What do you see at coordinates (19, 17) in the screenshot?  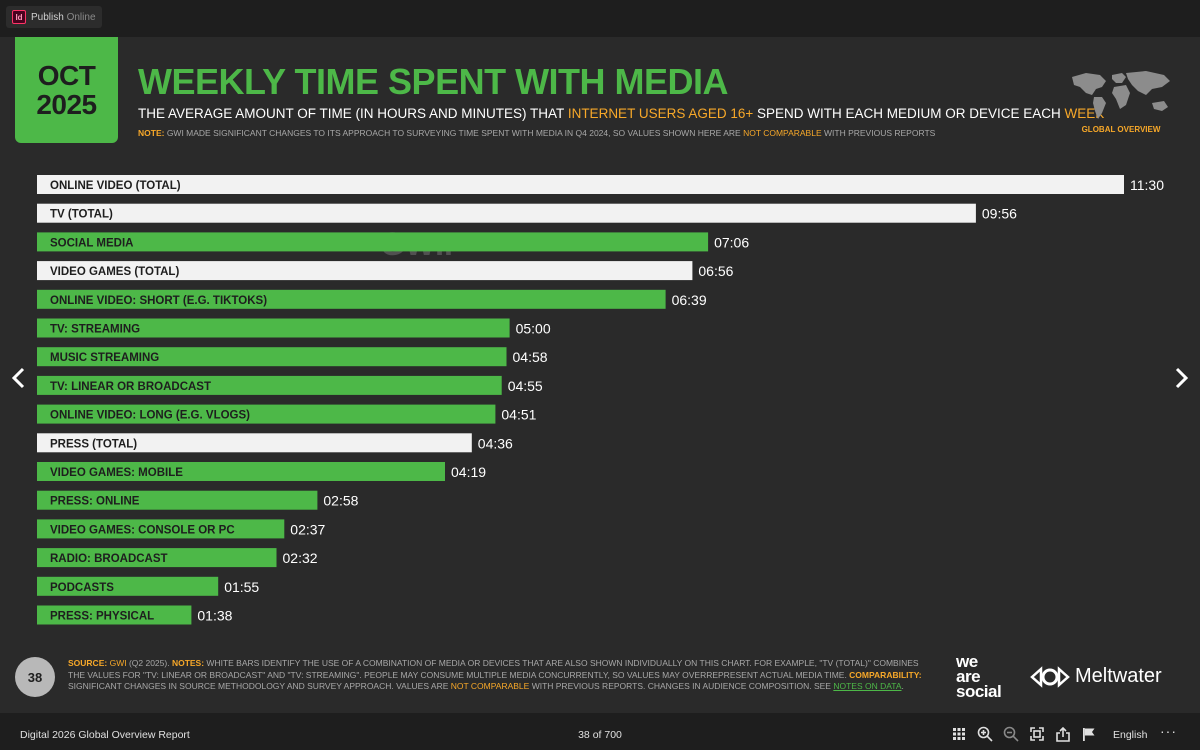 I see `indesign-icon: Id` at bounding box center [19, 17].